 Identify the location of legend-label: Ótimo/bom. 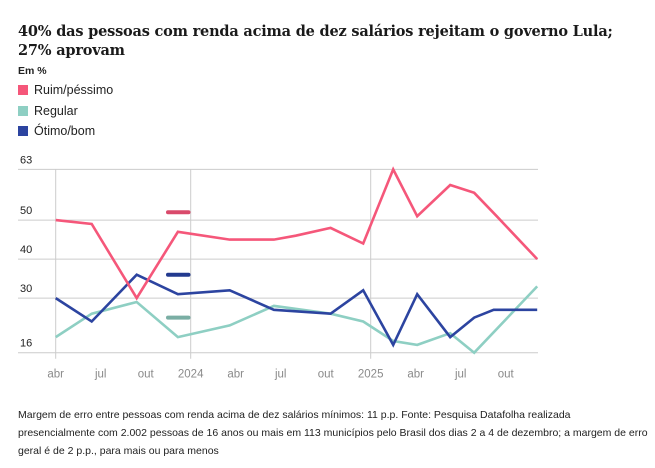
(65, 131).